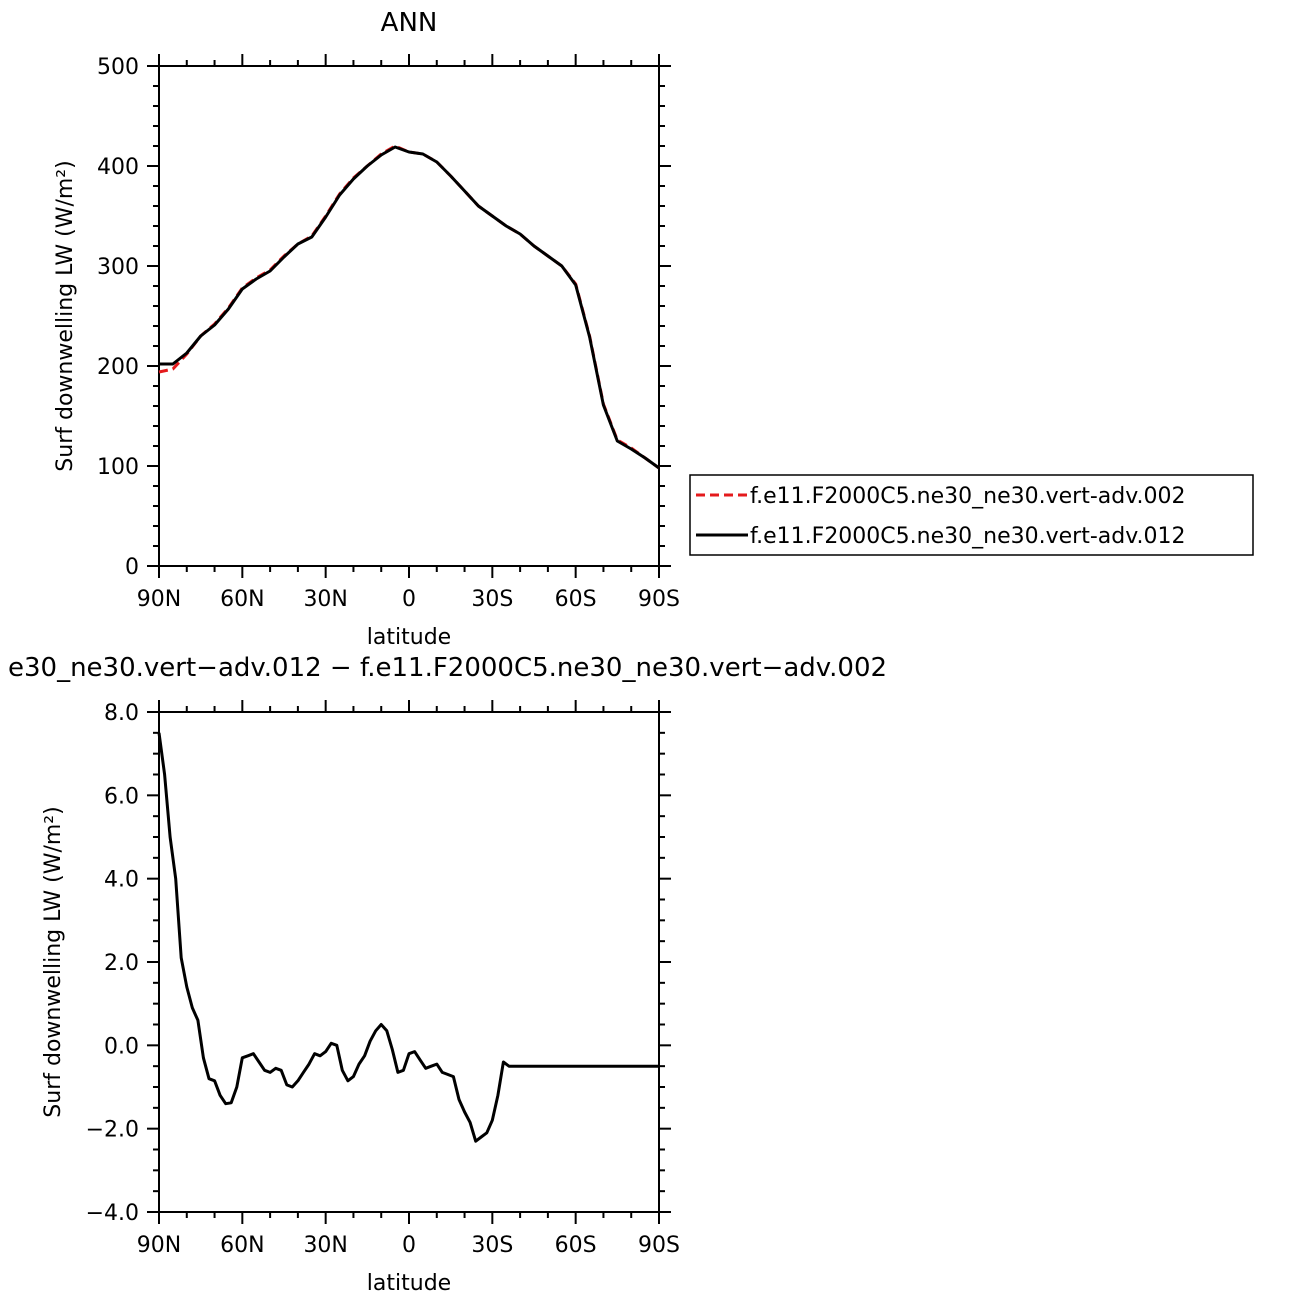  Describe the element at coordinates (409, 637) in the screenshot. I see `top-x-axis-title: latitude` at that location.